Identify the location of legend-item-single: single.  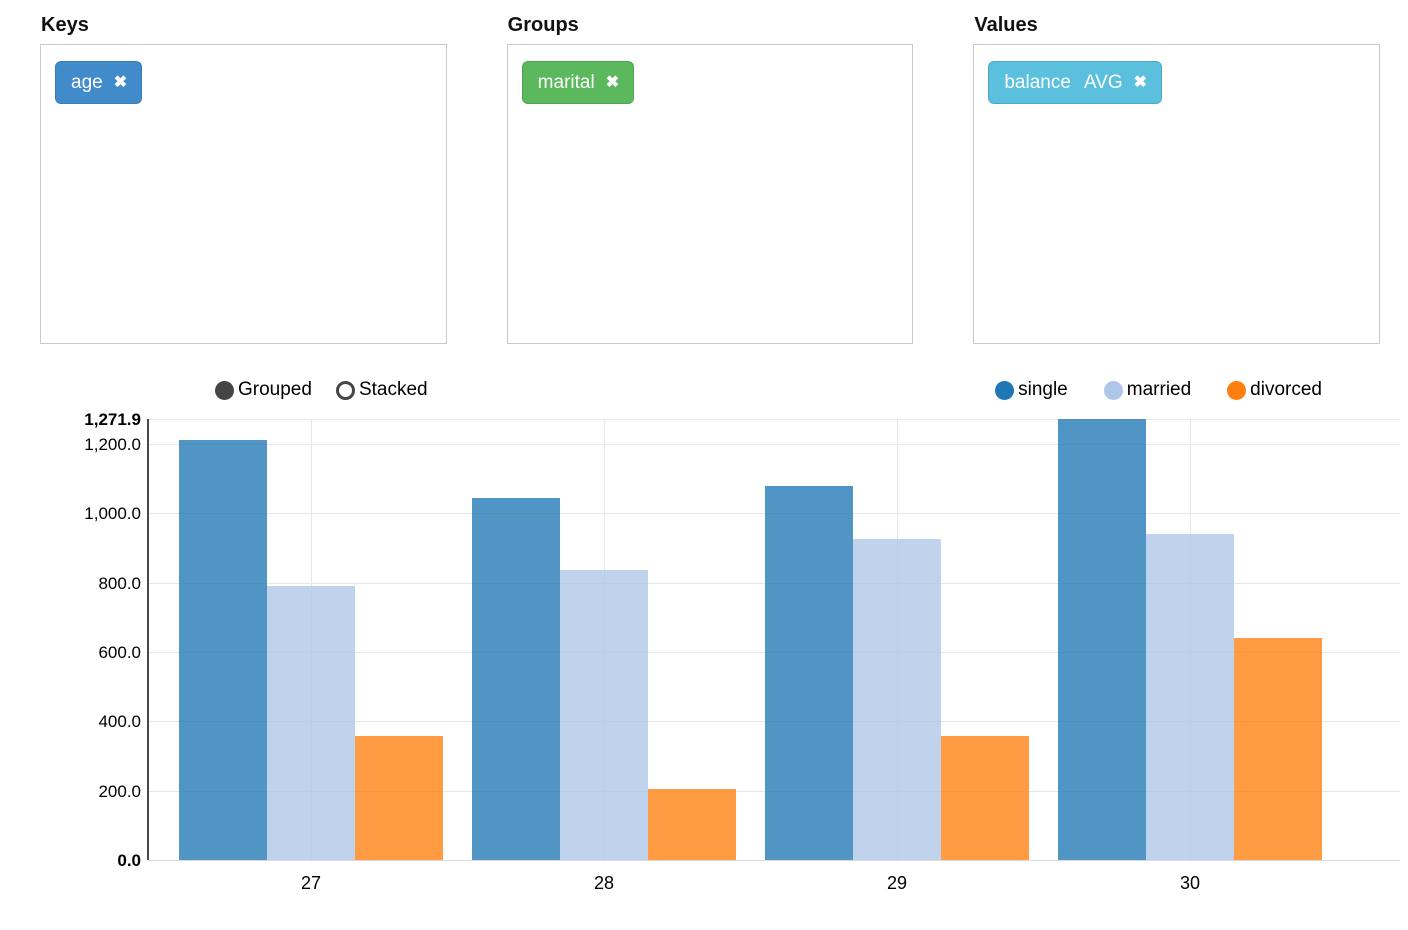
(1031, 390).